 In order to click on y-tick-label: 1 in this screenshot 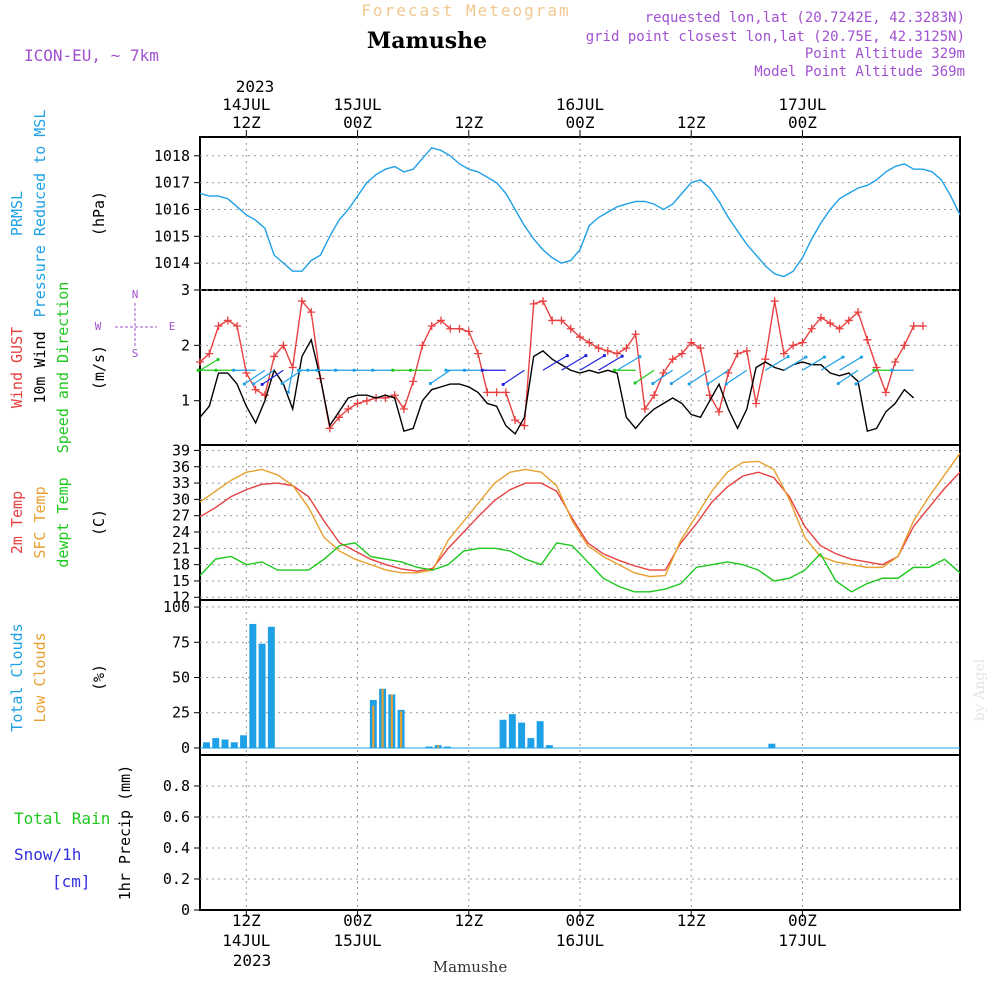, I will do `click(185, 401)`.